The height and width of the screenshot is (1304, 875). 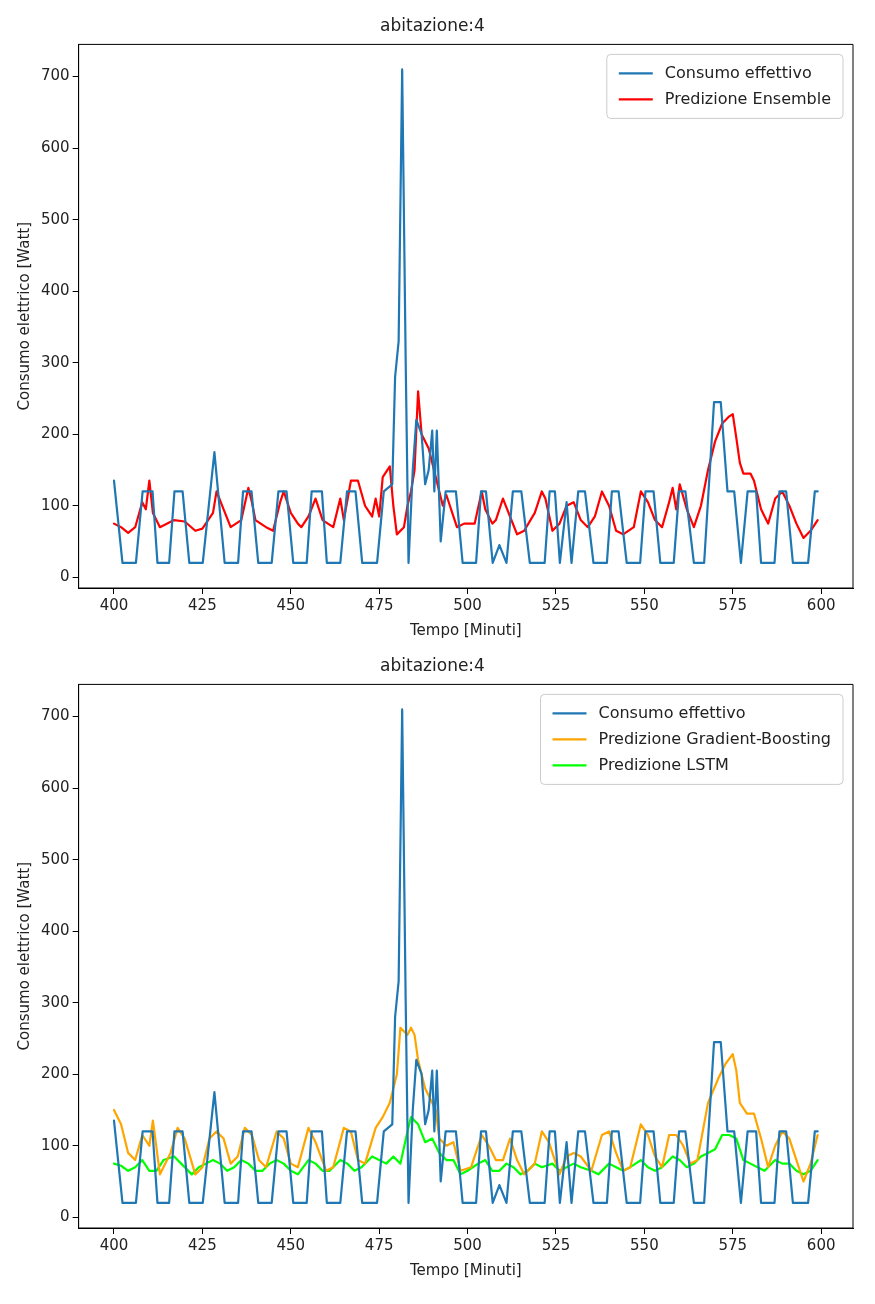 I want to click on legend-label: Predizione LSTM, so click(x=663, y=764).